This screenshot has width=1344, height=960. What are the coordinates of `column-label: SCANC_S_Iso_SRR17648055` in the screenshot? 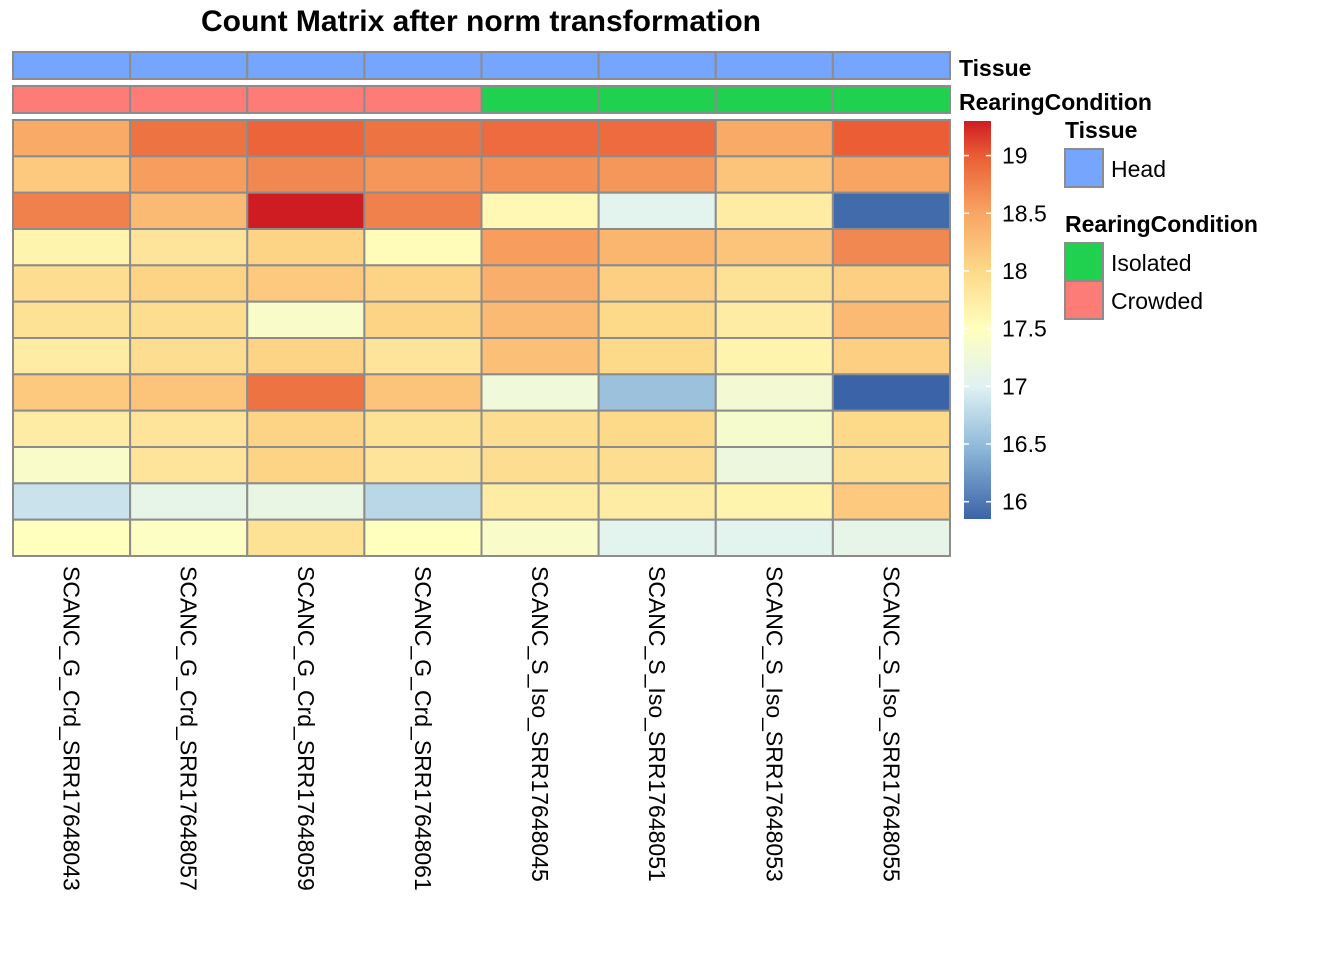 It's located at (891, 724).